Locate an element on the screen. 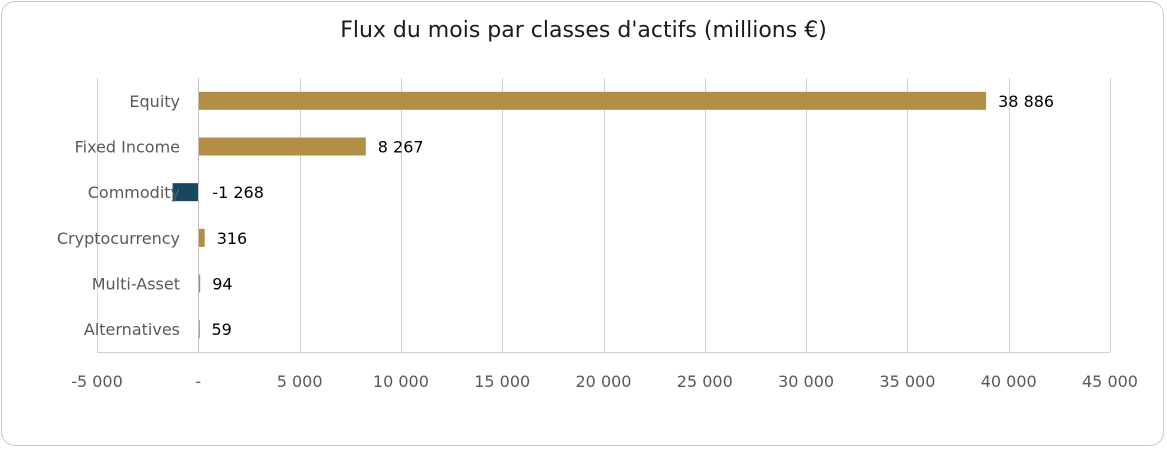 The height and width of the screenshot is (449, 1167). x-tick-label: 20 000 is located at coordinates (604, 381).